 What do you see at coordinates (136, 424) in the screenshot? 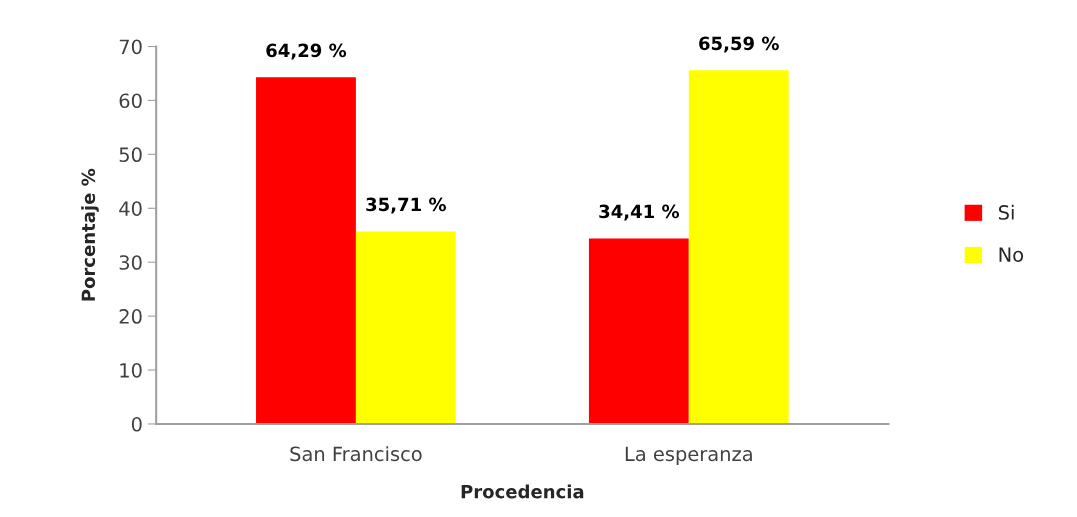
I see `y-tick-label: 0` at bounding box center [136, 424].